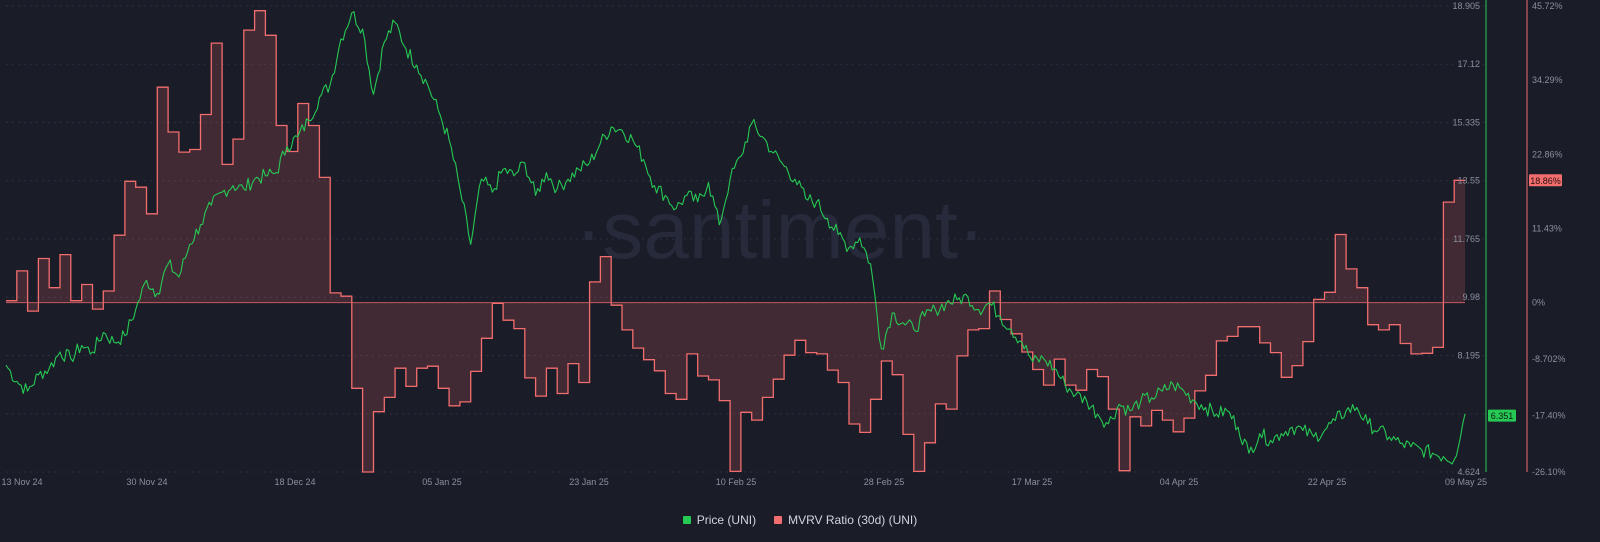 The image size is (1600, 542). What do you see at coordinates (853, 520) in the screenshot?
I see `legend-label-mvrv: MVRV Ratio (30d) (UNI)` at bounding box center [853, 520].